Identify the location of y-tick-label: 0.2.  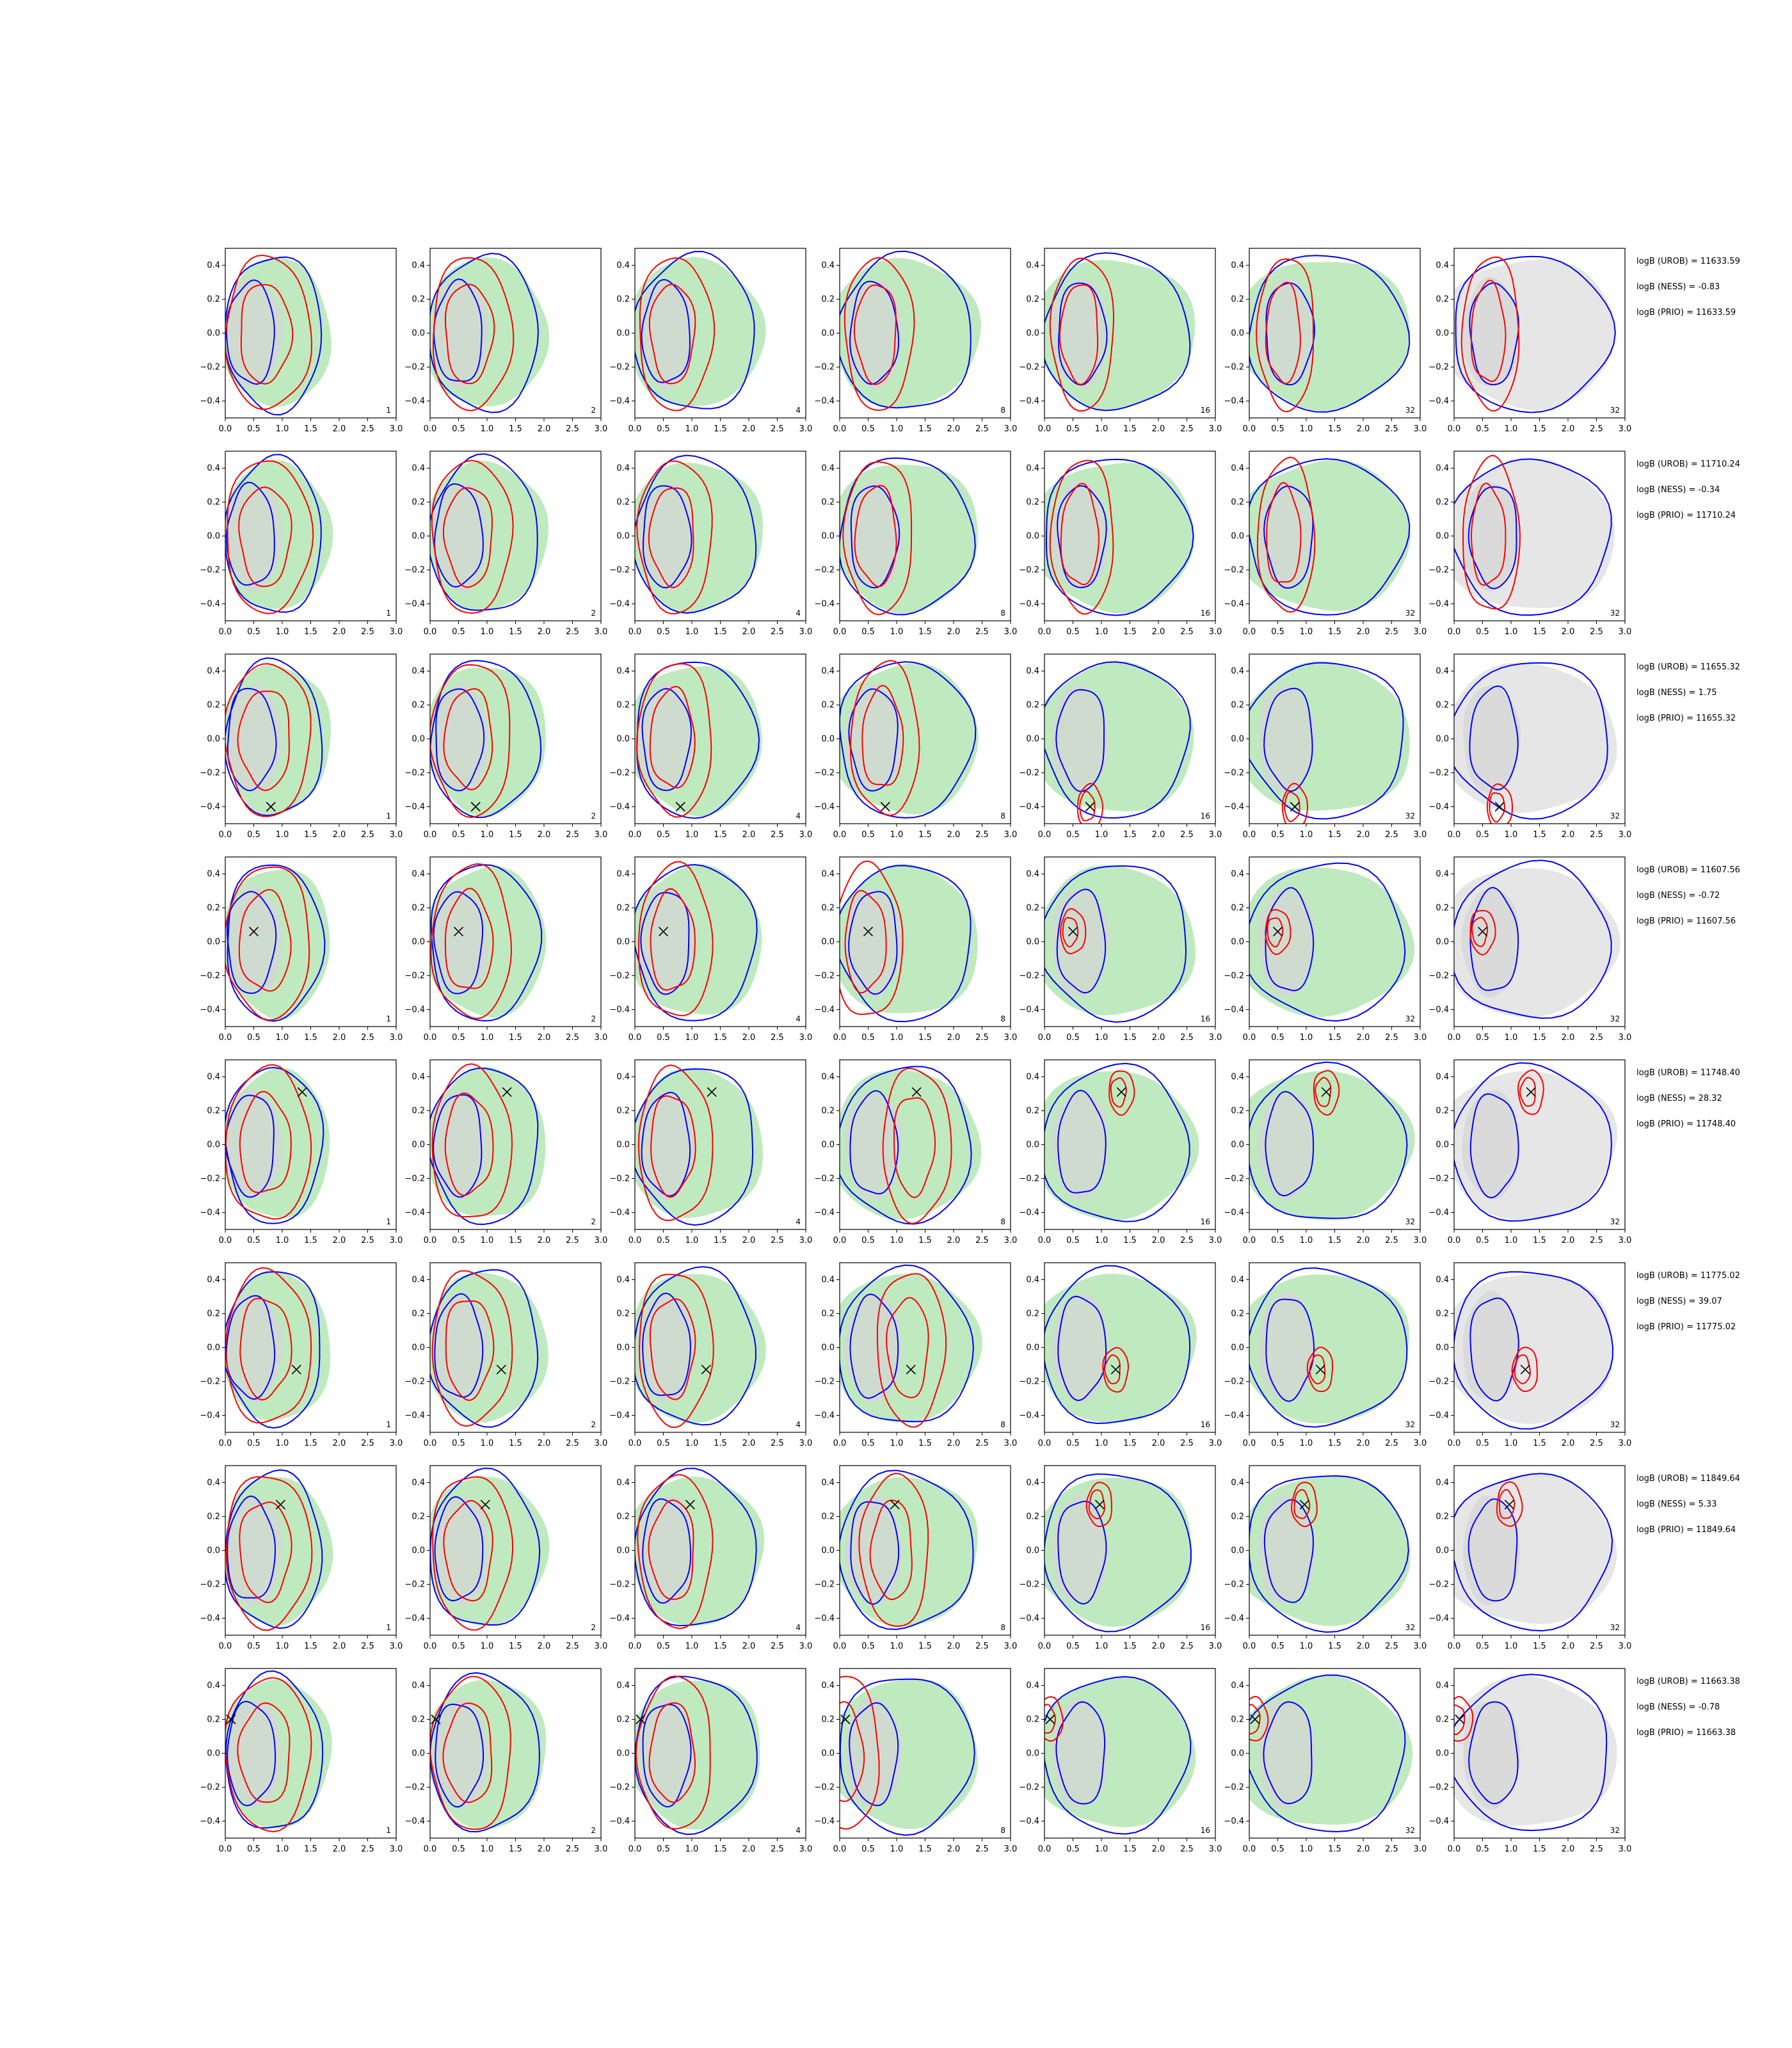
(1442, 300).